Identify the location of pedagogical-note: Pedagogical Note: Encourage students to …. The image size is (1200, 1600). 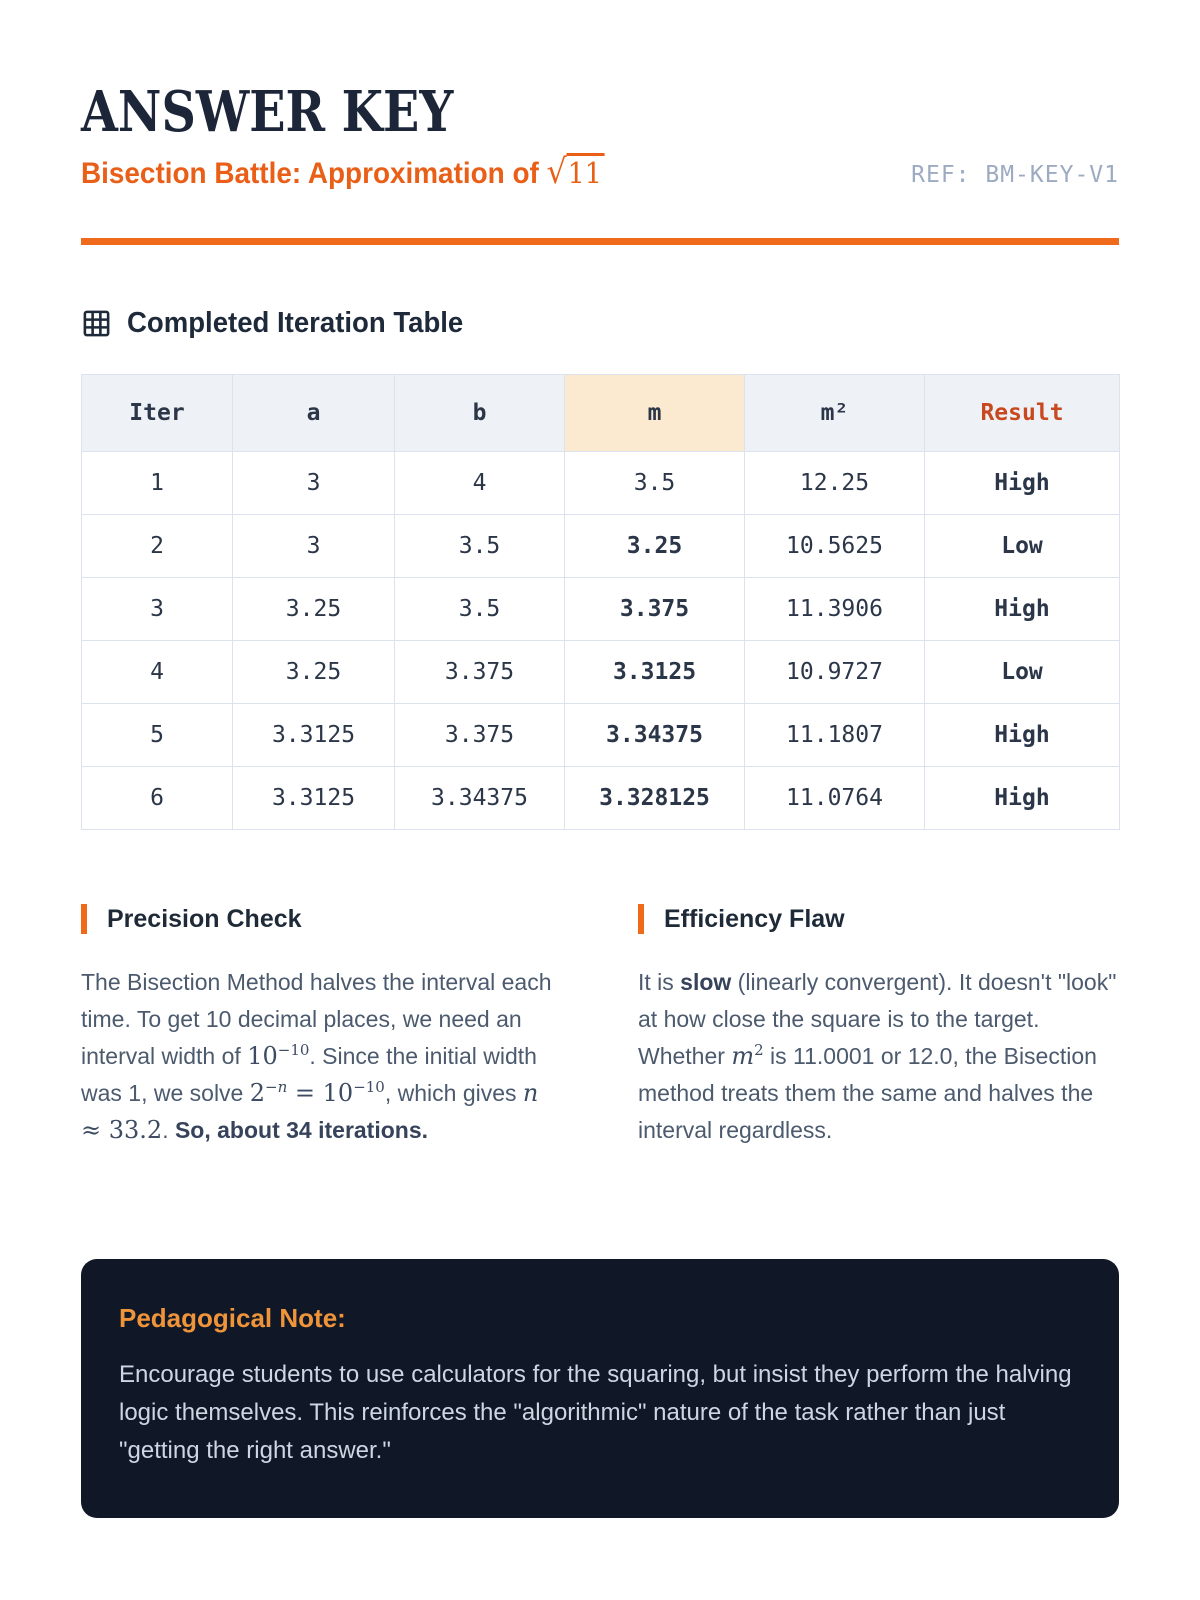
(600, 1388).